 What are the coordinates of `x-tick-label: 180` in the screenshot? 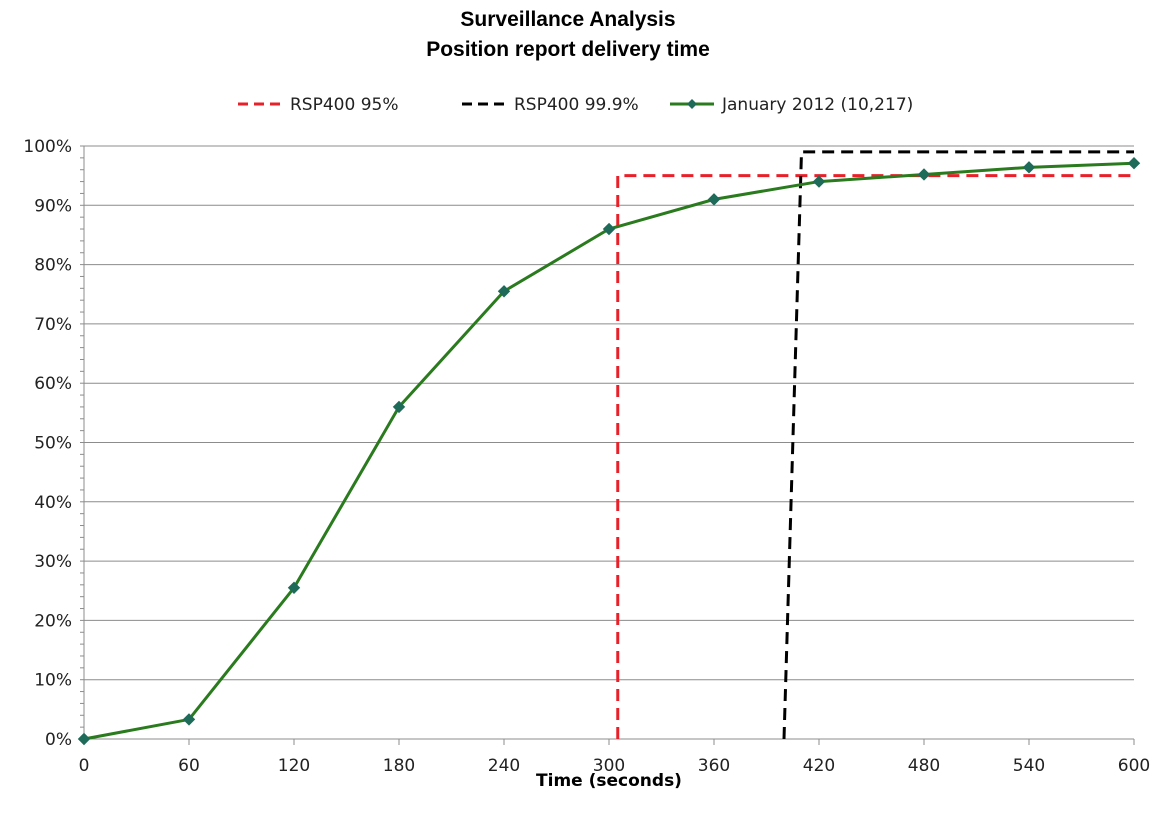 It's located at (399, 766).